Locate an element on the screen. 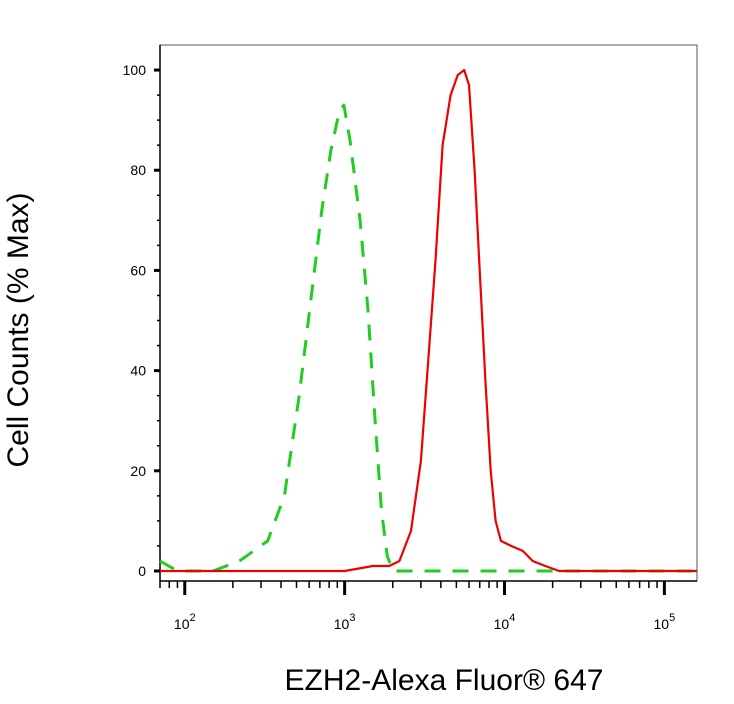  y-tick-label: 40 is located at coordinates (138, 371).